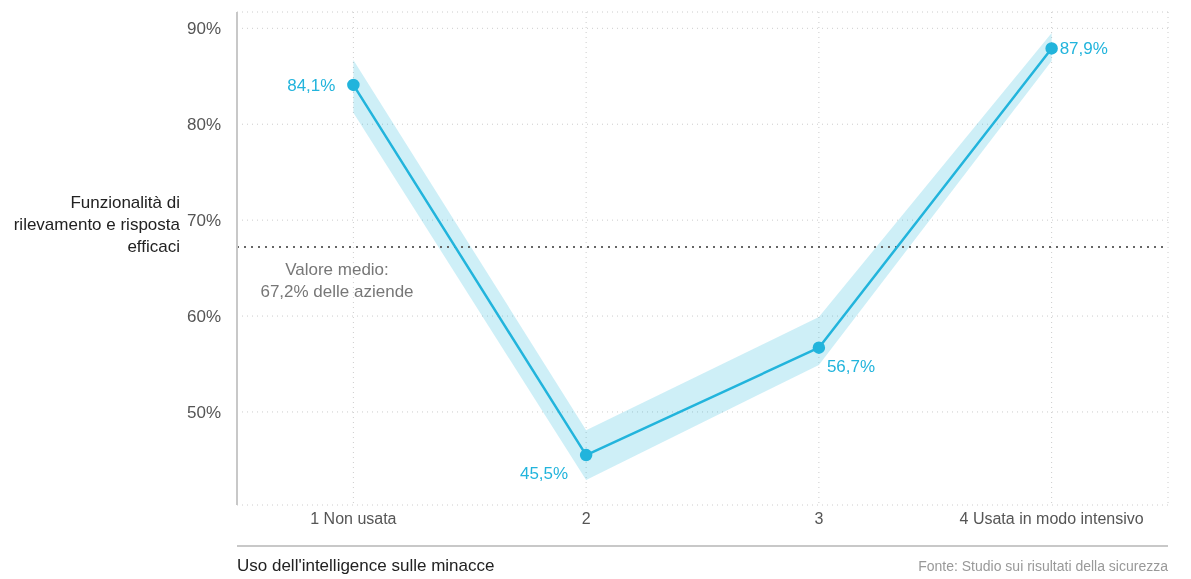 This screenshot has height=579, width=1191. I want to click on y-tick-label: 70%, so click(203, 221).